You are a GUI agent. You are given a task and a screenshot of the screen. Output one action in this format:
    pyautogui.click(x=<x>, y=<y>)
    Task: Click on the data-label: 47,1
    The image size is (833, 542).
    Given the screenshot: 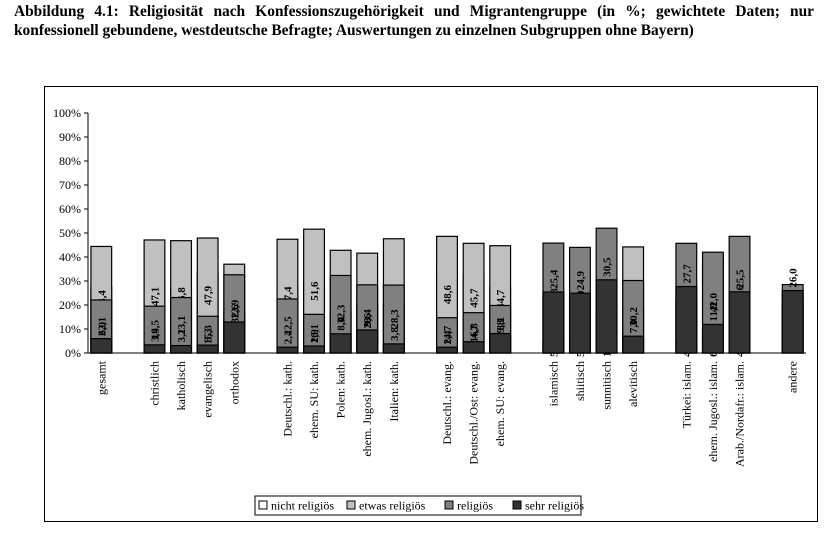 What is the action you would take?
    pyautogui.click(x=155, y=296)
    